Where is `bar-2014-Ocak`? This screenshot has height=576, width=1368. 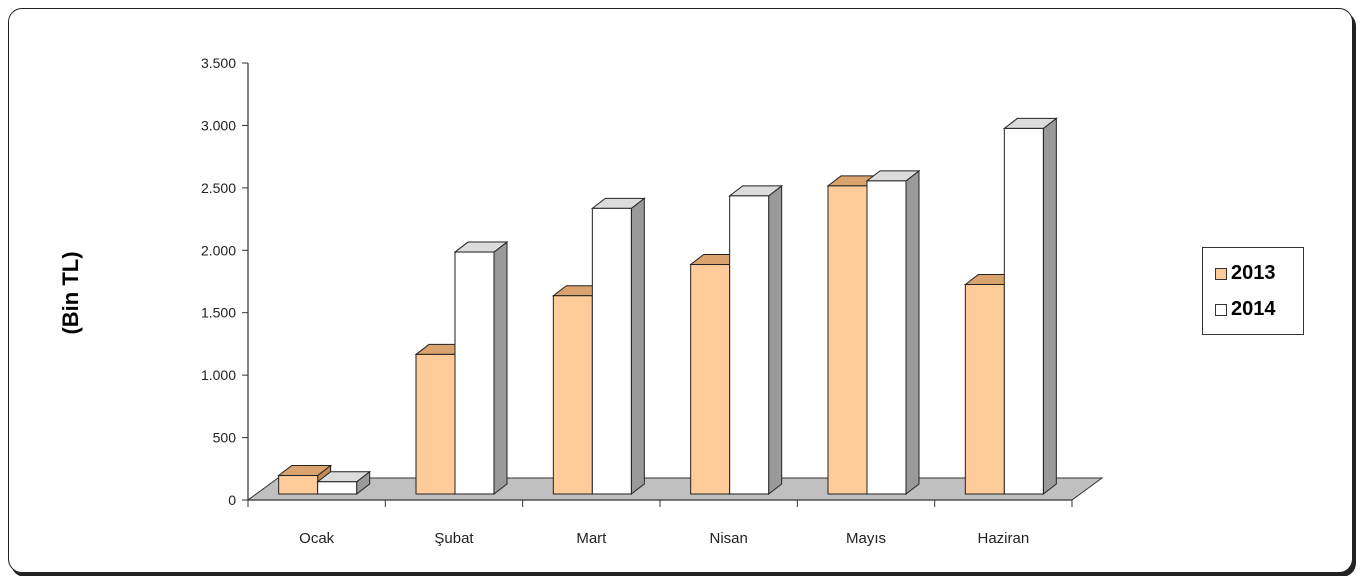 bar-2014-Ocak is located at coordinates (344, 483).